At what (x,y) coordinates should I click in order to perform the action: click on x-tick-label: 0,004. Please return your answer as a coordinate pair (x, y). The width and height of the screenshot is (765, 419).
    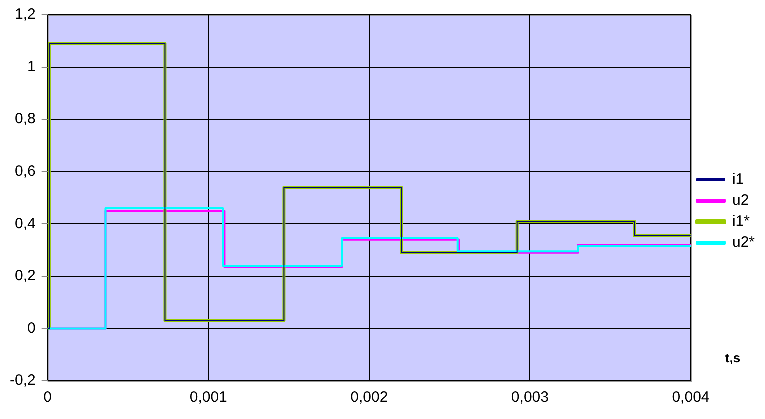
    Looking at the image, I should click on (691, 397).